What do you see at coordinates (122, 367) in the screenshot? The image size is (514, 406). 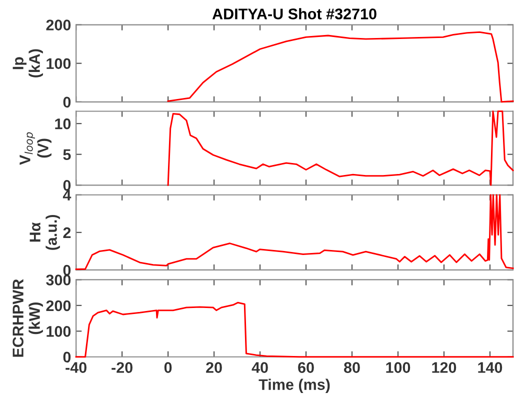 I see `x-tick-label: -20` at bounding box center [122, 367].